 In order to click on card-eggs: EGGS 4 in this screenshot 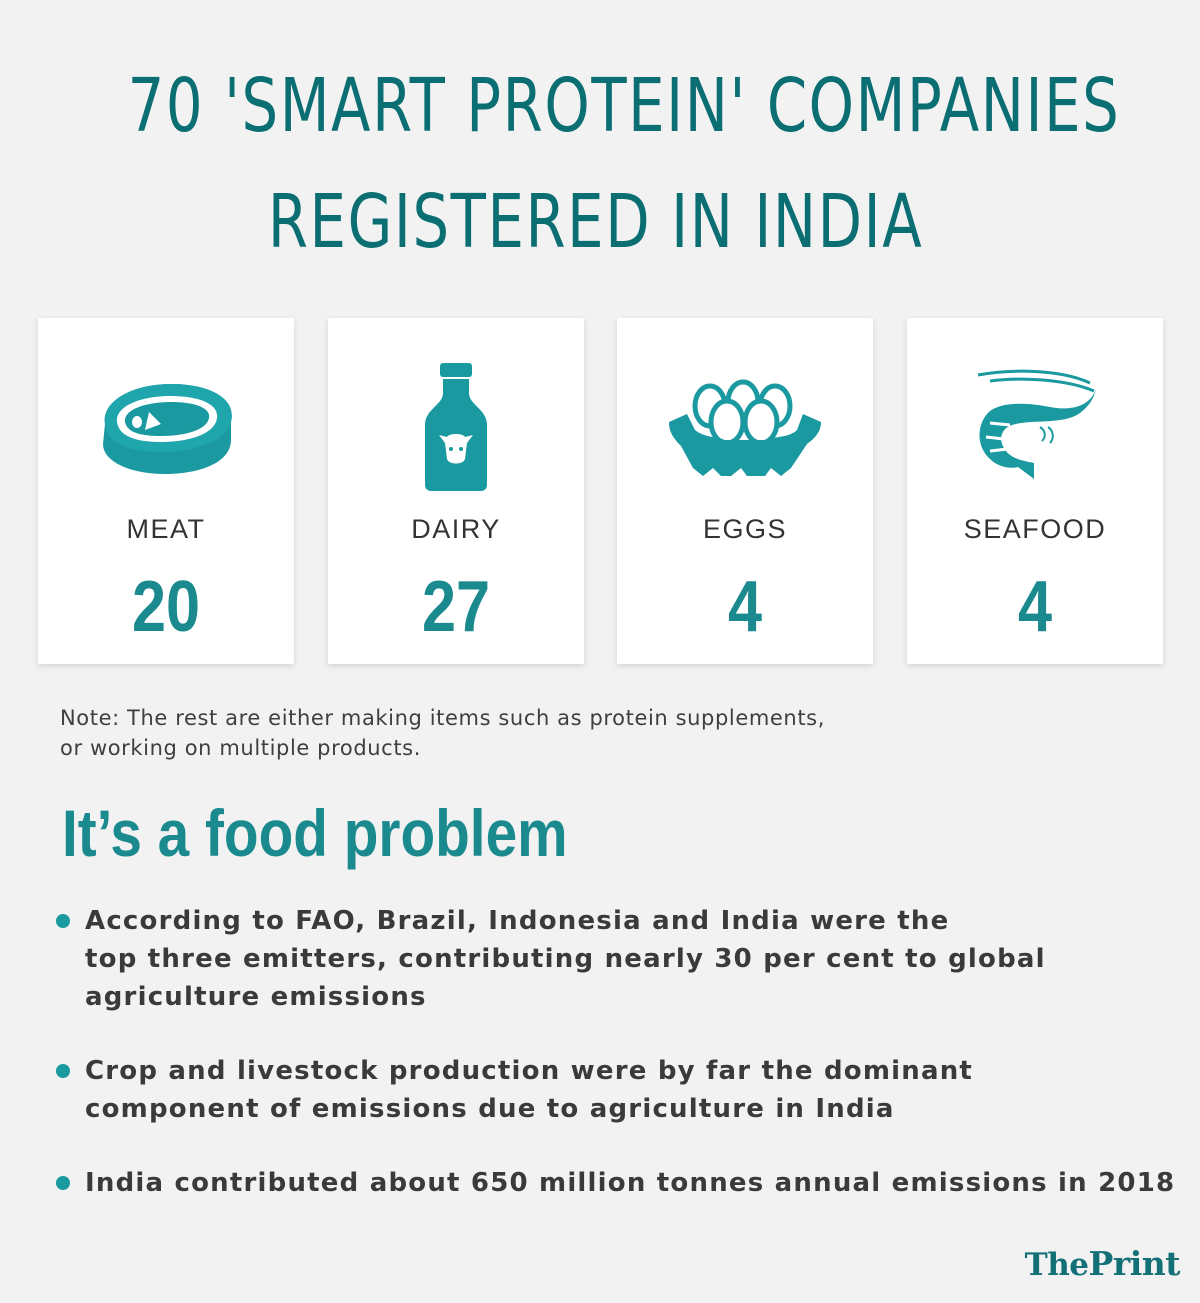, I will do `click(745, 491)`.